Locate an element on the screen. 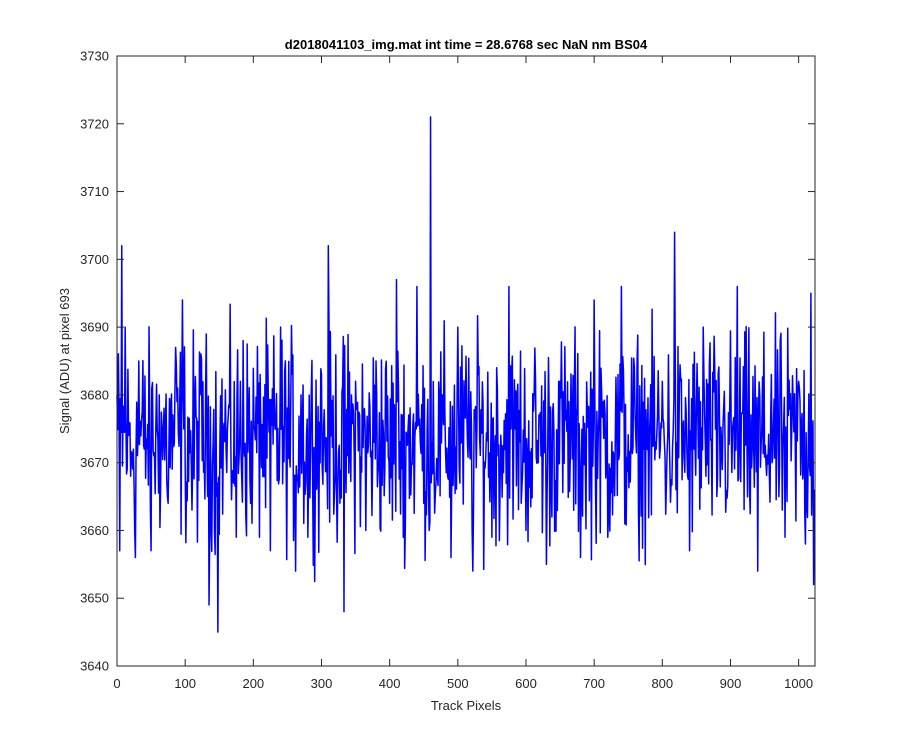 This screenshot has width=900, height=750. y-tick-label: 3730 is located at coordinates (94, 56).